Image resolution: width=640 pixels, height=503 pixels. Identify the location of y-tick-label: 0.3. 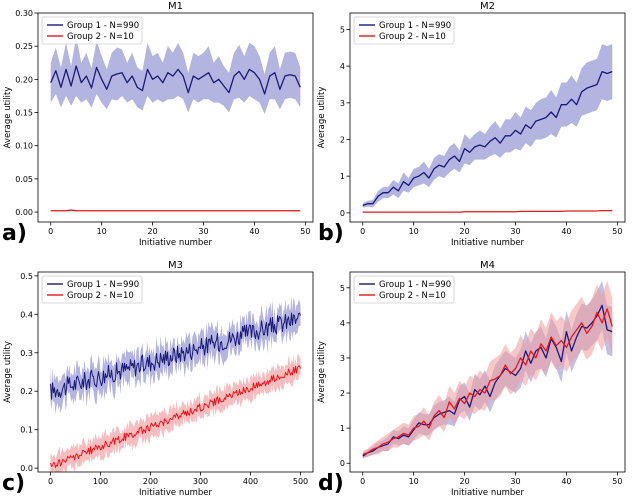
(26, 353).